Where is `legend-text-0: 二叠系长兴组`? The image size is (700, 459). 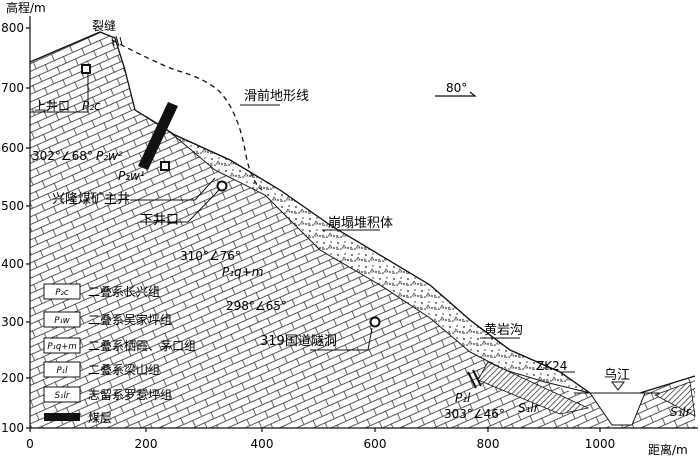
legend-text-0: 二叠系长兴组 is located at coordinates (124, 292).